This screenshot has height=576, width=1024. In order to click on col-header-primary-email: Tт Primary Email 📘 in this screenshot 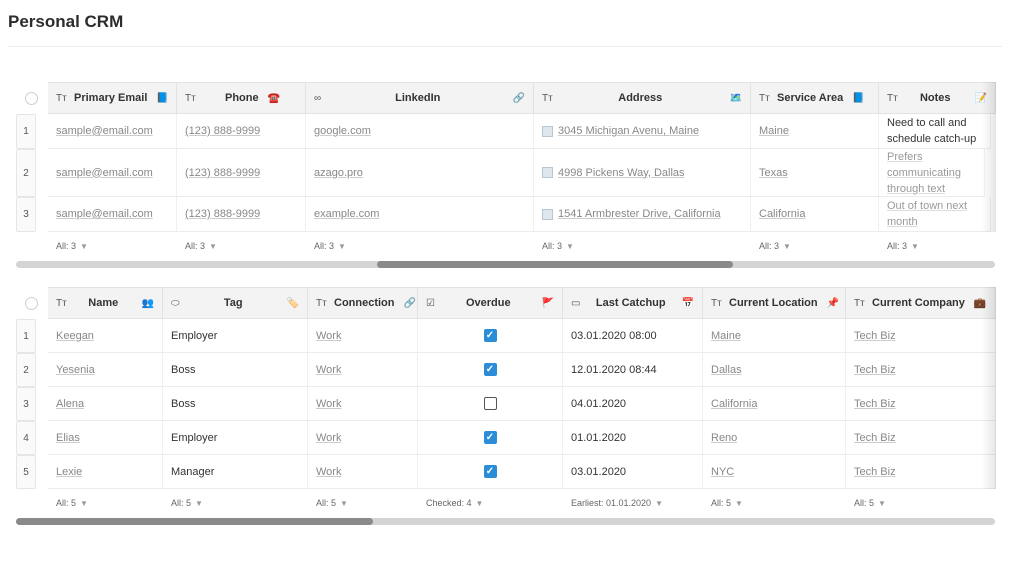, I will do `click(112, 98)`.